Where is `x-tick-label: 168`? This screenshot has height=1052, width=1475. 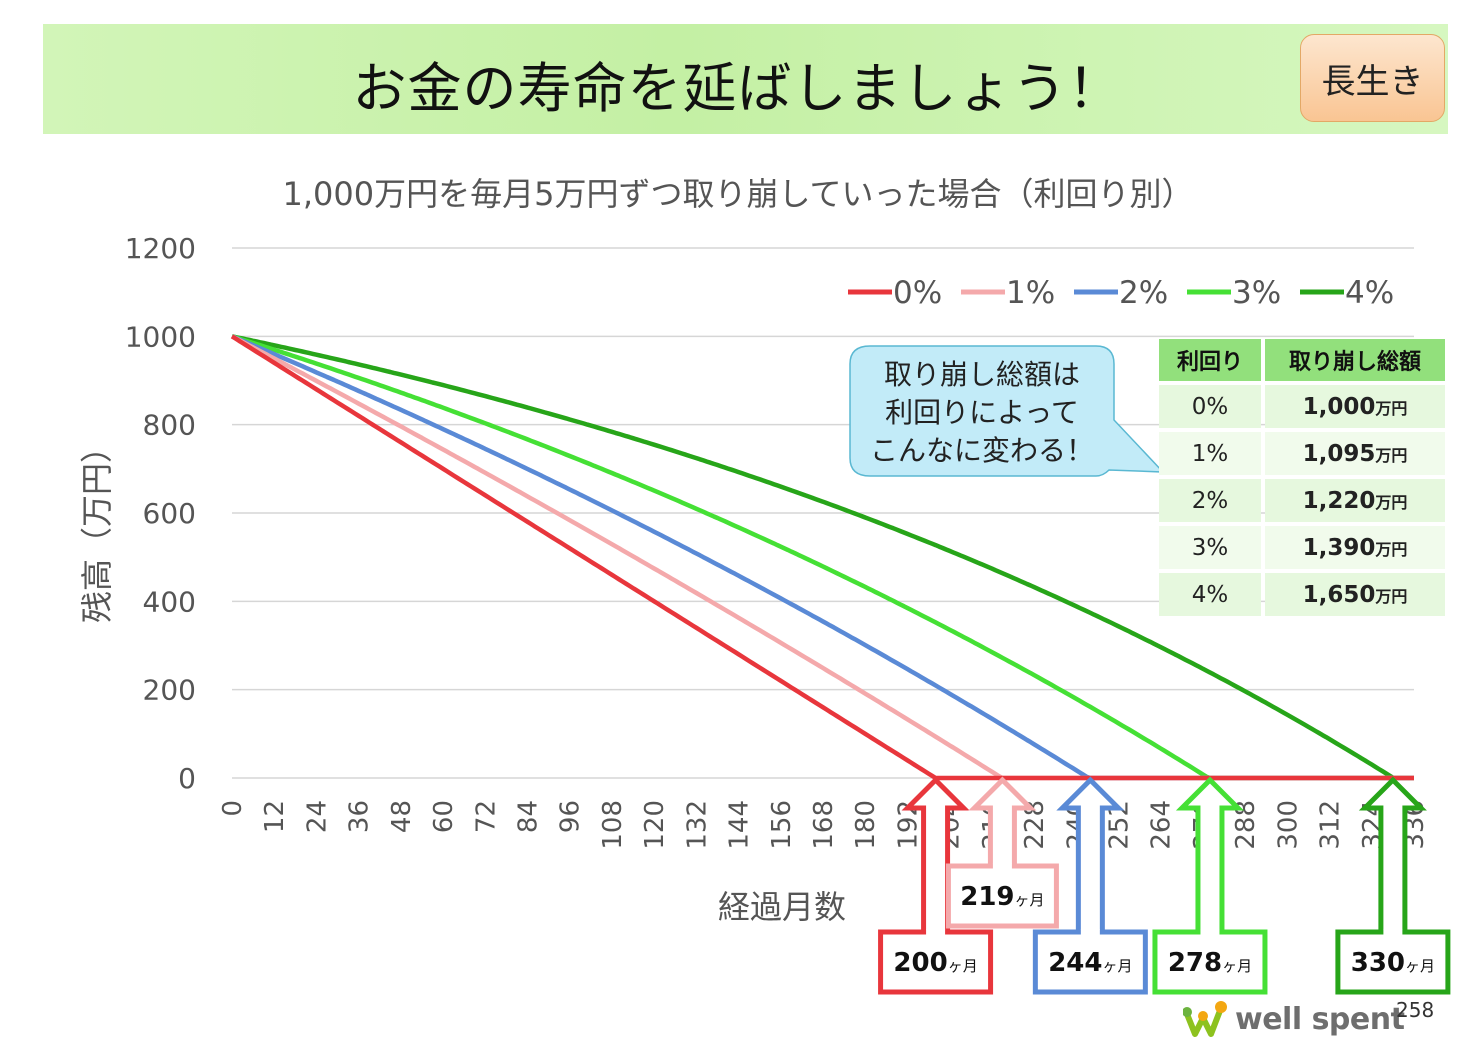
x-tick-label: 168 is located at coordinates (824, 825).